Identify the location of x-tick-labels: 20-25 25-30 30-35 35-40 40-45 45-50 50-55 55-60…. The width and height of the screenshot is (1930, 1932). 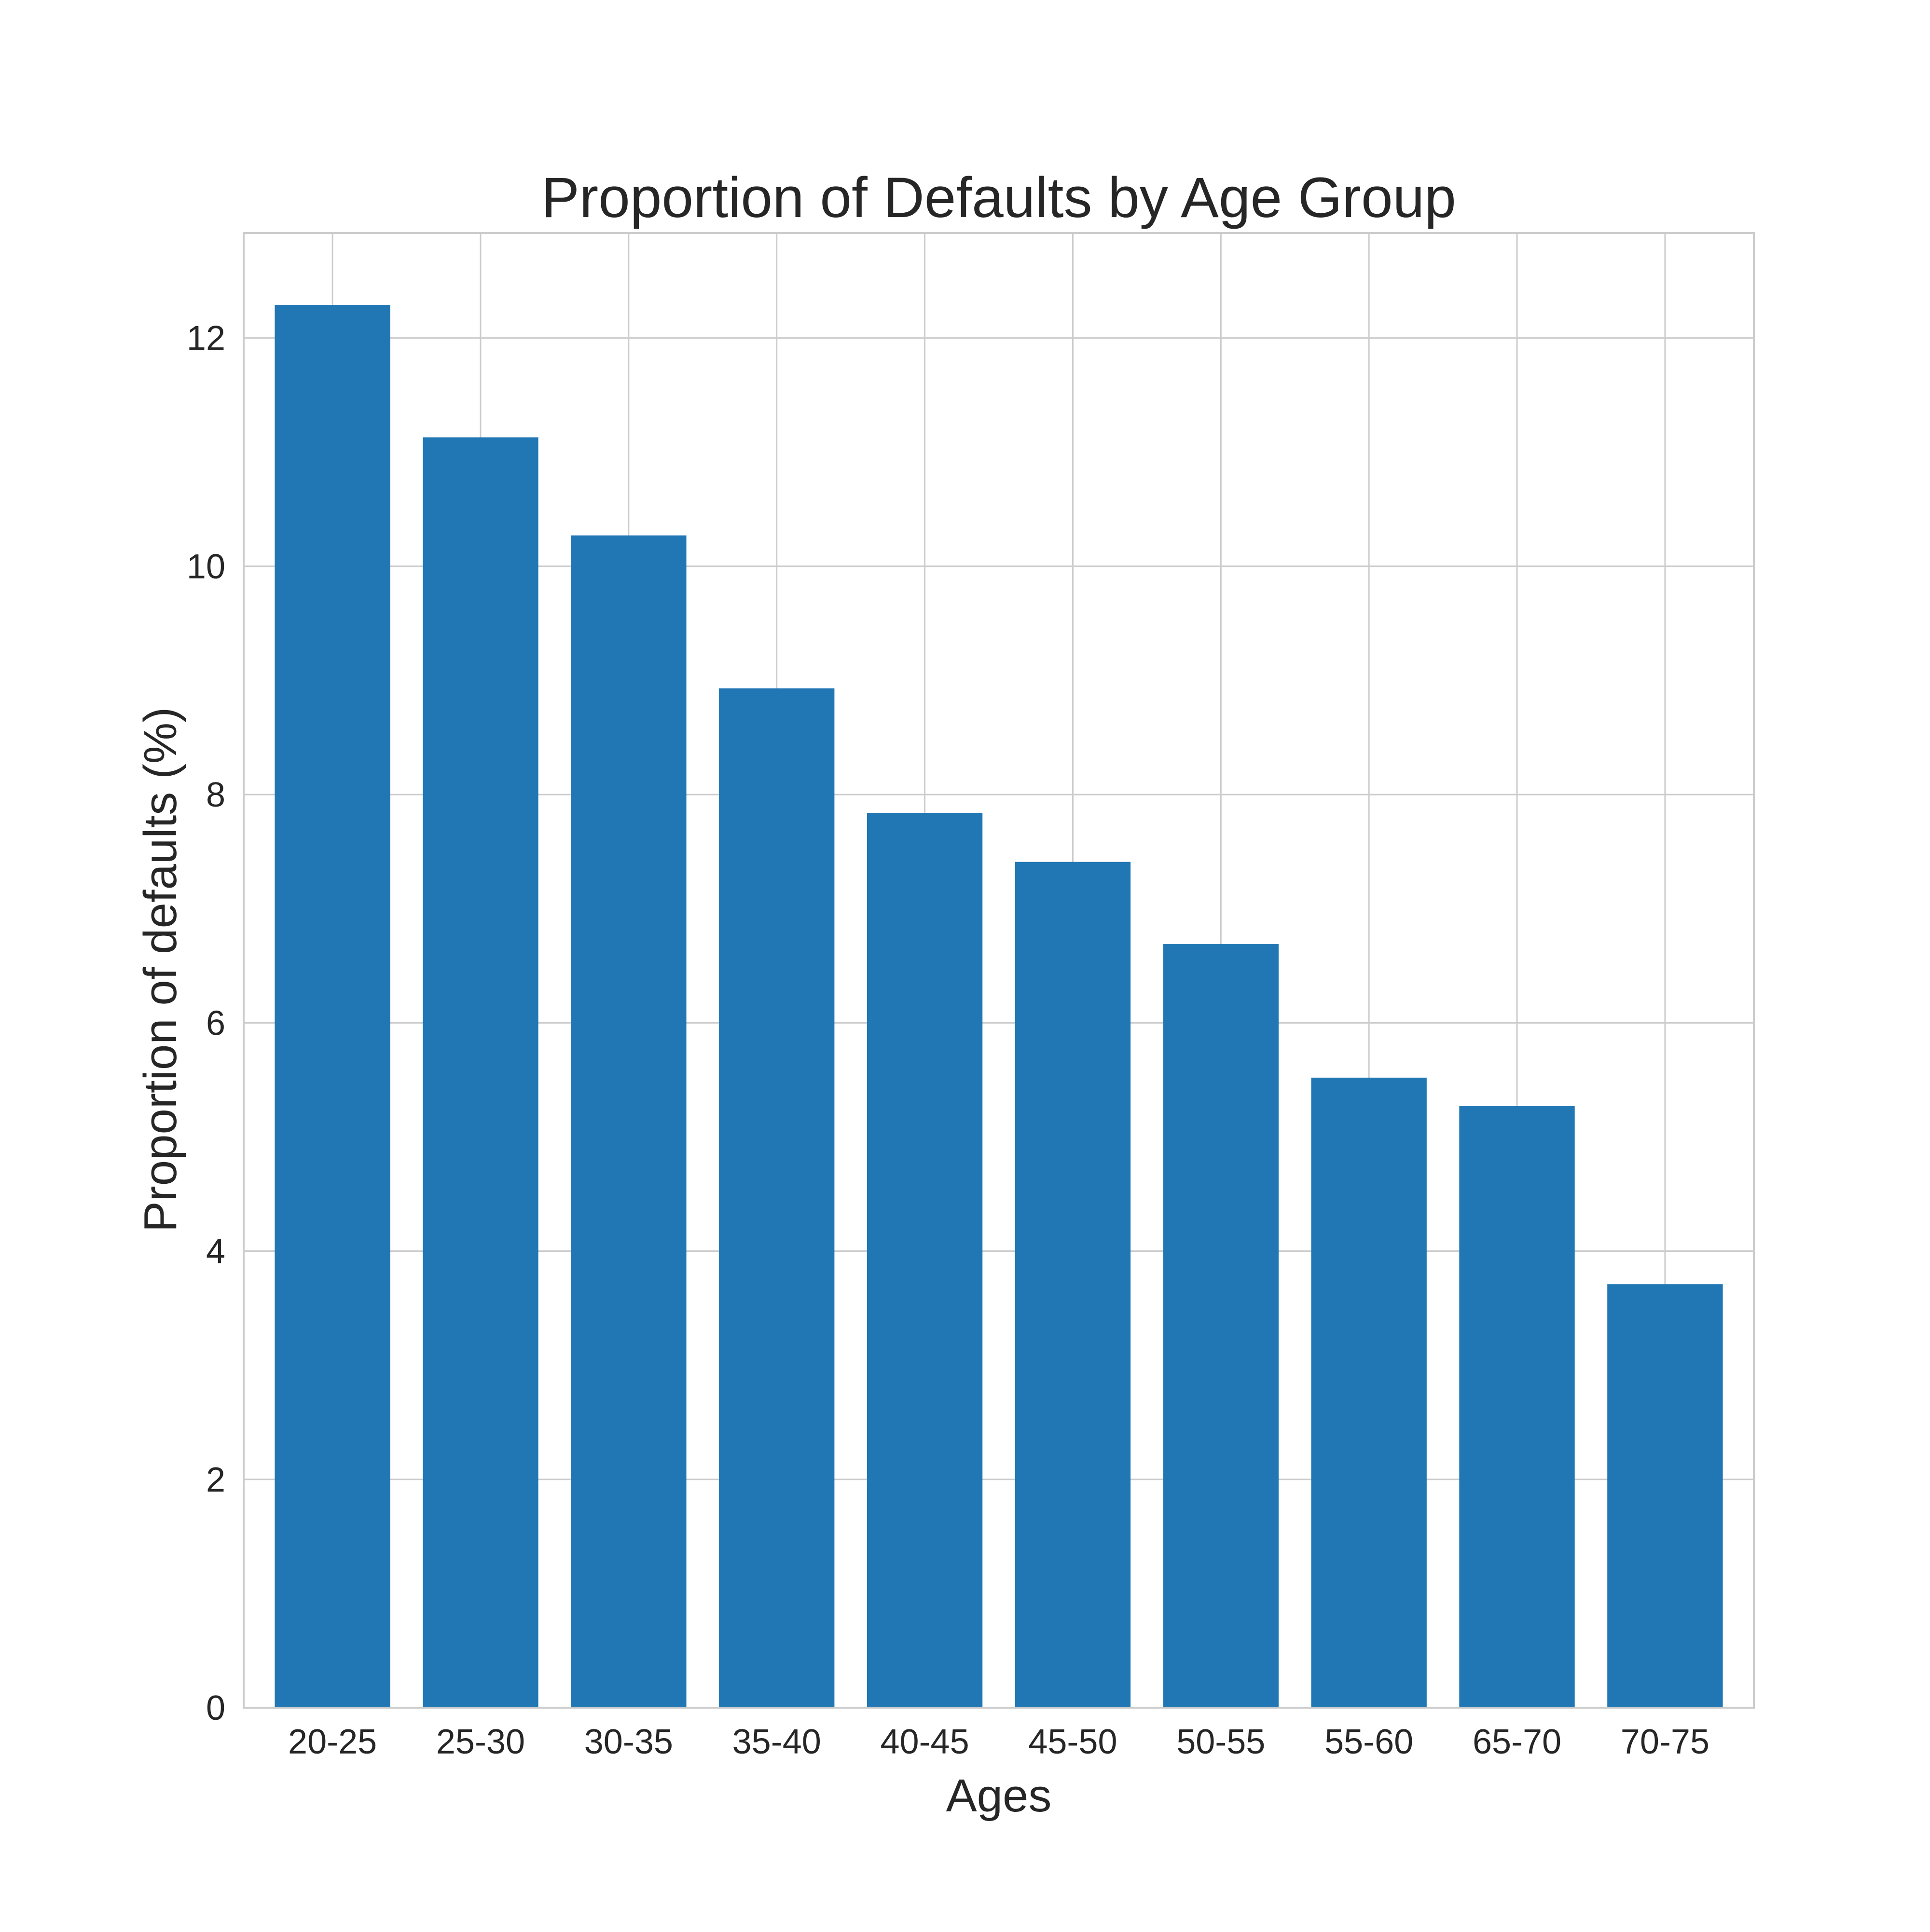
(998, 1742).